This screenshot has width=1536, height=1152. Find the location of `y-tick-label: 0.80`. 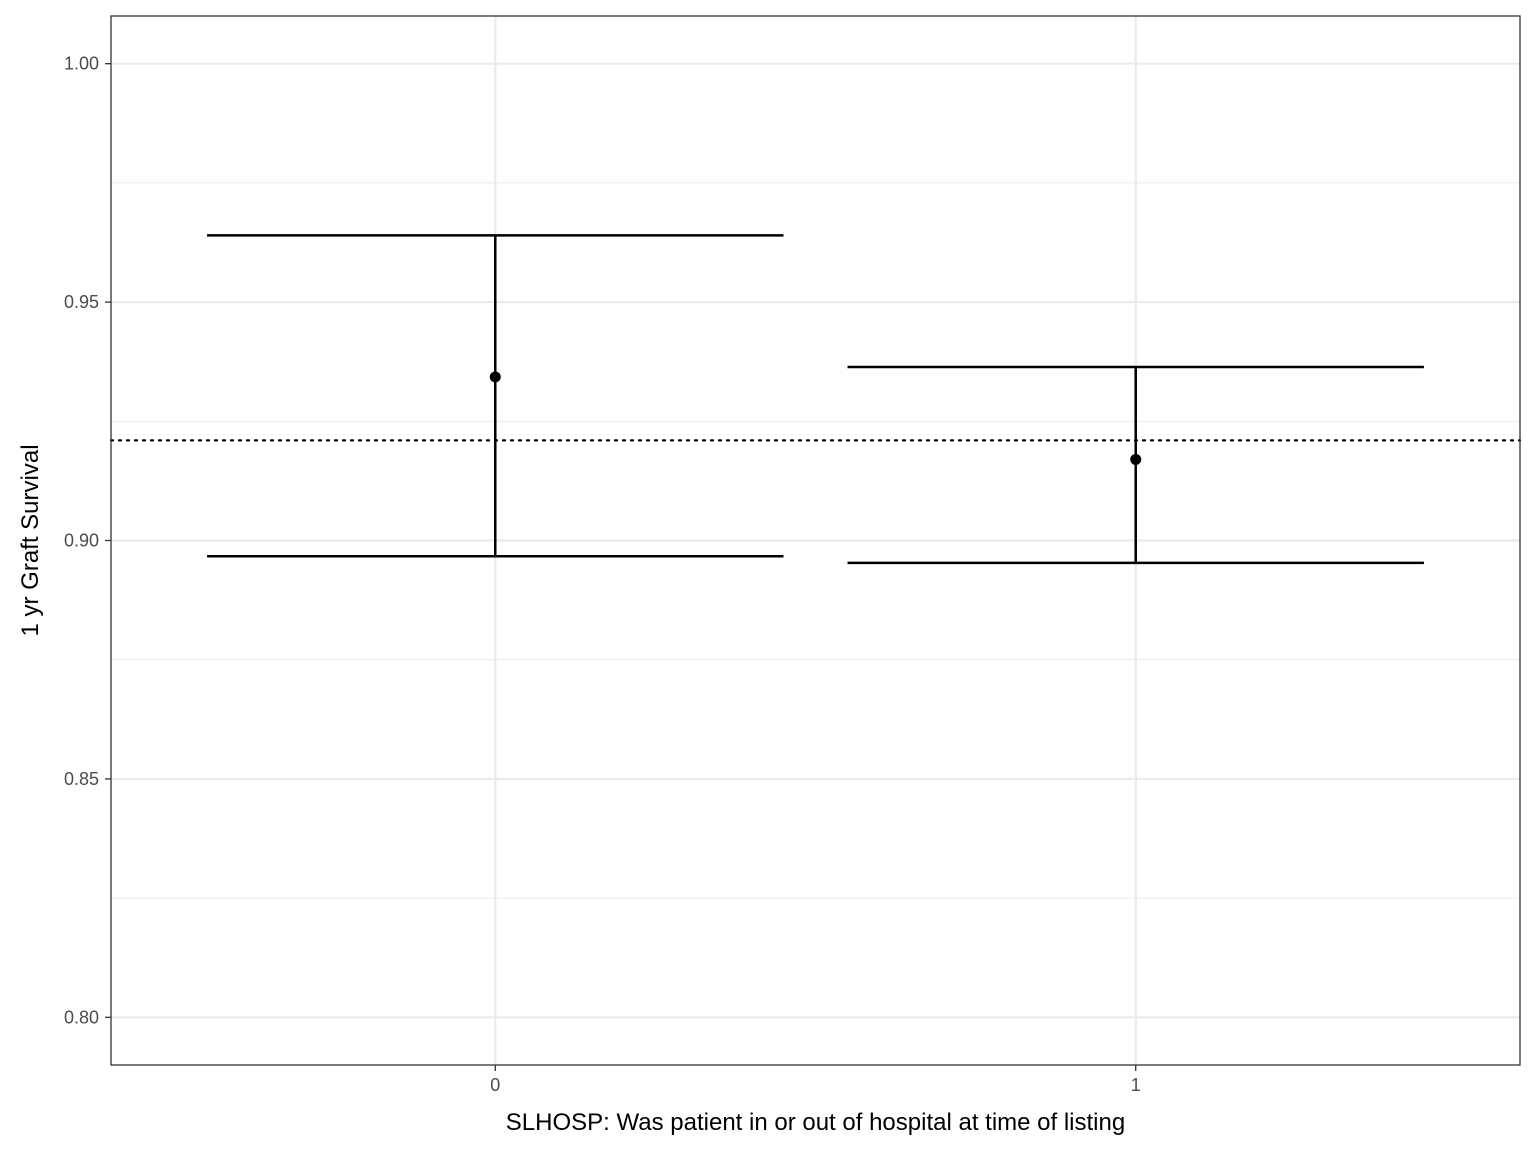

y-tick-label: 0.80 is located at coordinates (81, 1017).